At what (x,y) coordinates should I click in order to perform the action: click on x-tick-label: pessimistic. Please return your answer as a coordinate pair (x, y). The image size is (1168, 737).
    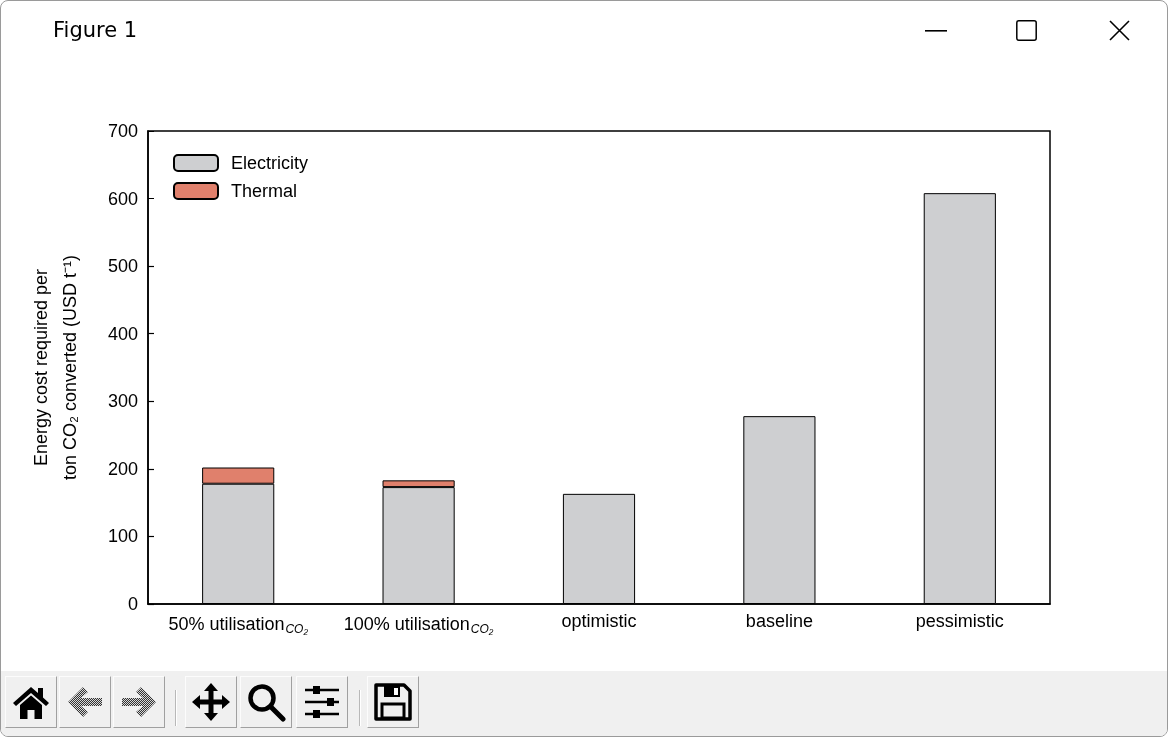
    Looking at the image, I should click on (959, 621).